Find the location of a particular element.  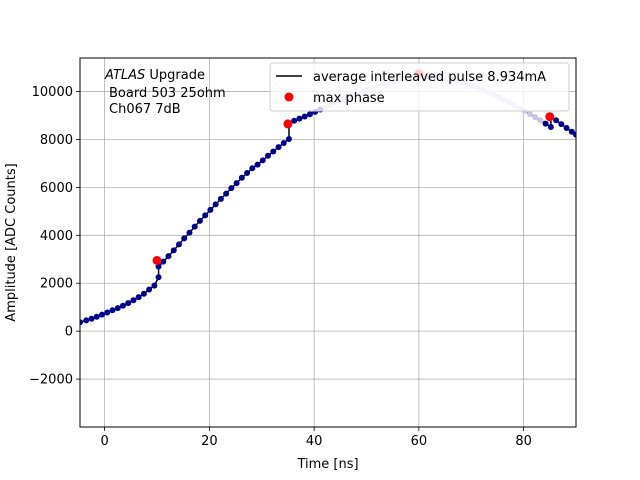

y-tick-label: 8000 is located at coordinates (56, 140).